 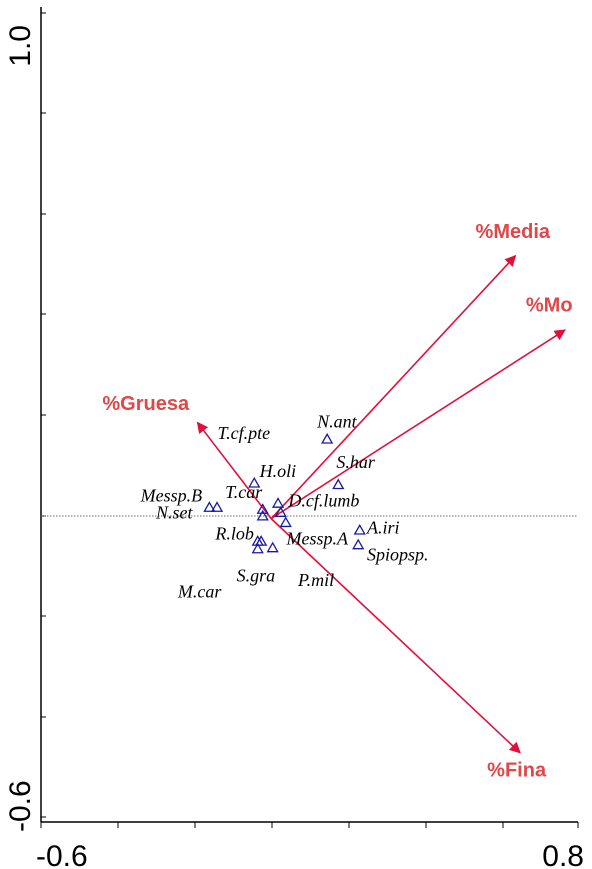 I want to click on species-label: D.cf.lumb, so click(x=323, y=500).